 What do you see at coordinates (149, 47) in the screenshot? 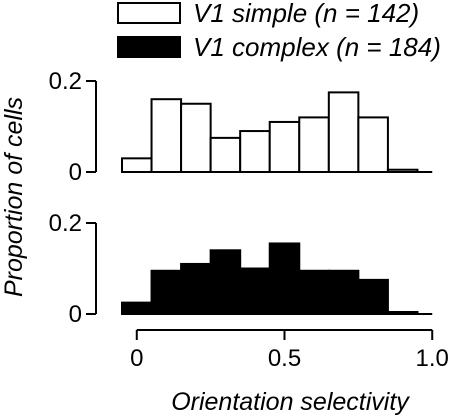
I see `legend-swatch-complex` at bounding box center [149, 47].